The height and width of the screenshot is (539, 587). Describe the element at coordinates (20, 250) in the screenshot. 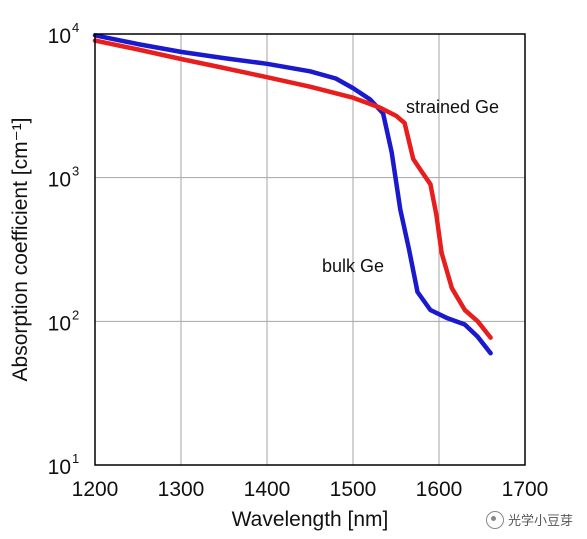

I see `y-axis-title: Absorption coefficient [cm⁻¹]` at that location.